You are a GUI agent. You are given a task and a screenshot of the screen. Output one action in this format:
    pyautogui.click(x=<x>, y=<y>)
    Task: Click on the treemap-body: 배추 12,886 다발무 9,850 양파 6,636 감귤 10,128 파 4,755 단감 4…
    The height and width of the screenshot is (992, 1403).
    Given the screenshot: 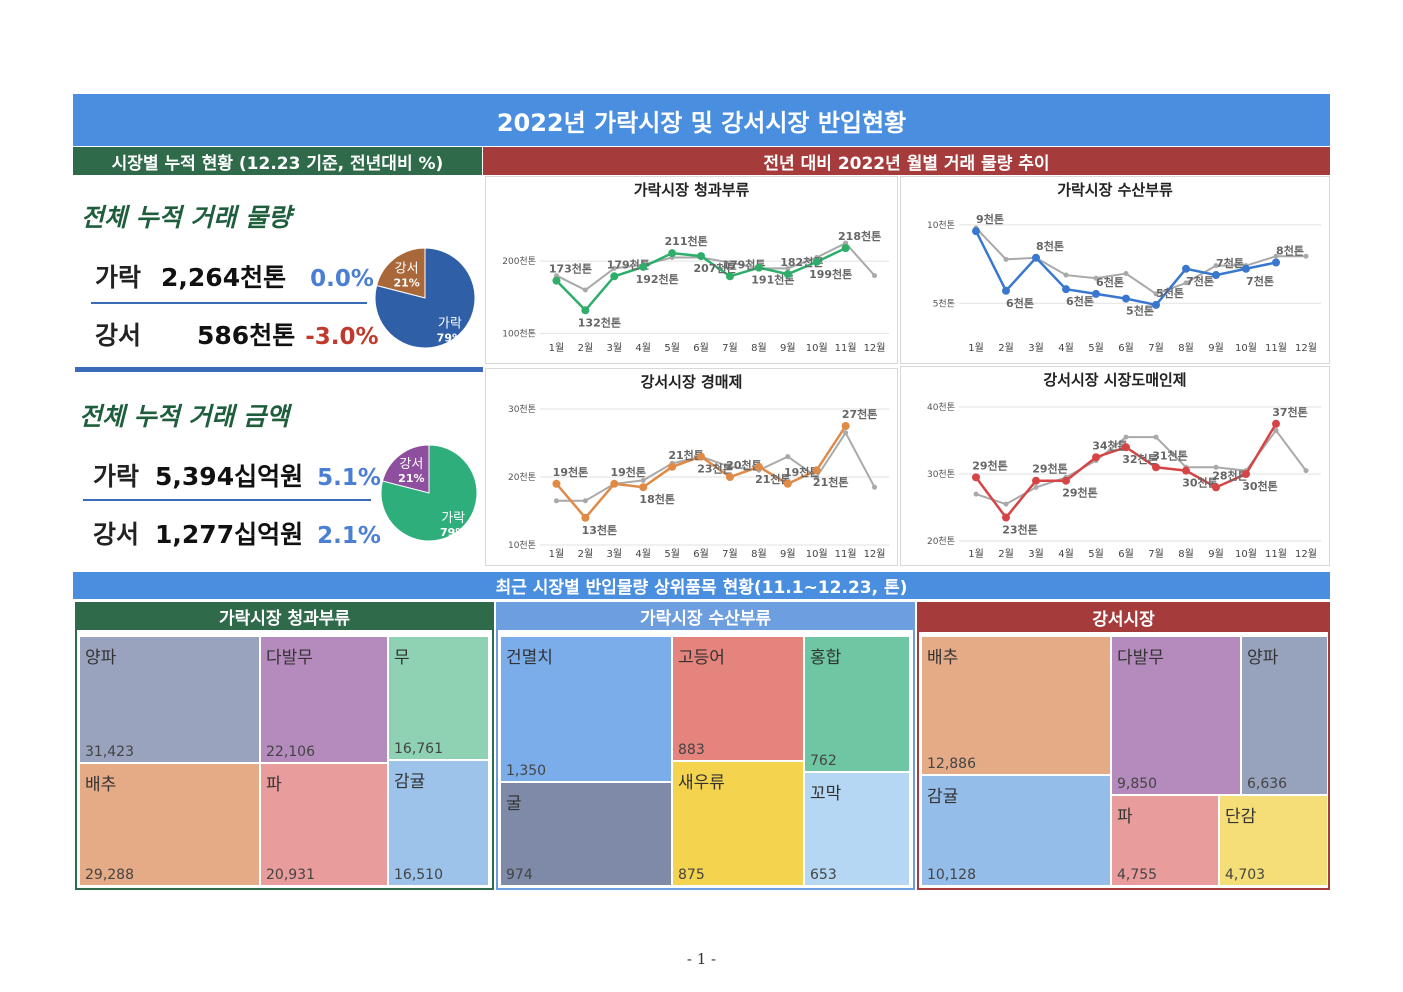 What is the action you would take?
    pyautogui.click(x=1124, y=761)
    